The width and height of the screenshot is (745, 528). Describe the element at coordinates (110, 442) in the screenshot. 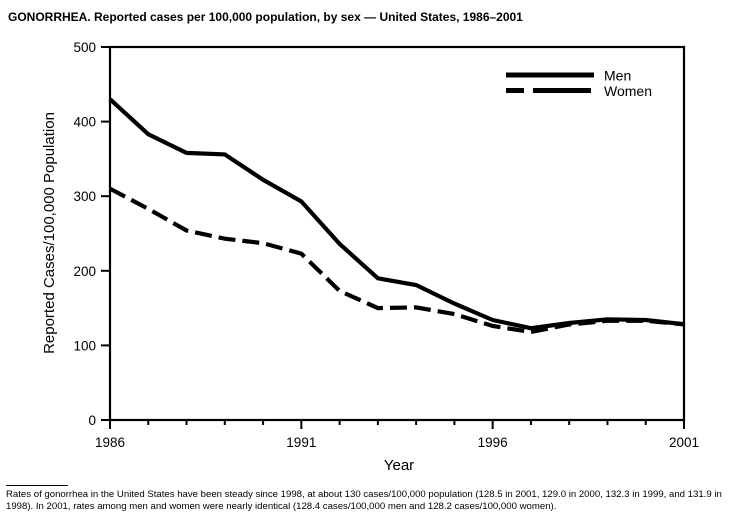

I see `x-tick-label: 1986` at that location.